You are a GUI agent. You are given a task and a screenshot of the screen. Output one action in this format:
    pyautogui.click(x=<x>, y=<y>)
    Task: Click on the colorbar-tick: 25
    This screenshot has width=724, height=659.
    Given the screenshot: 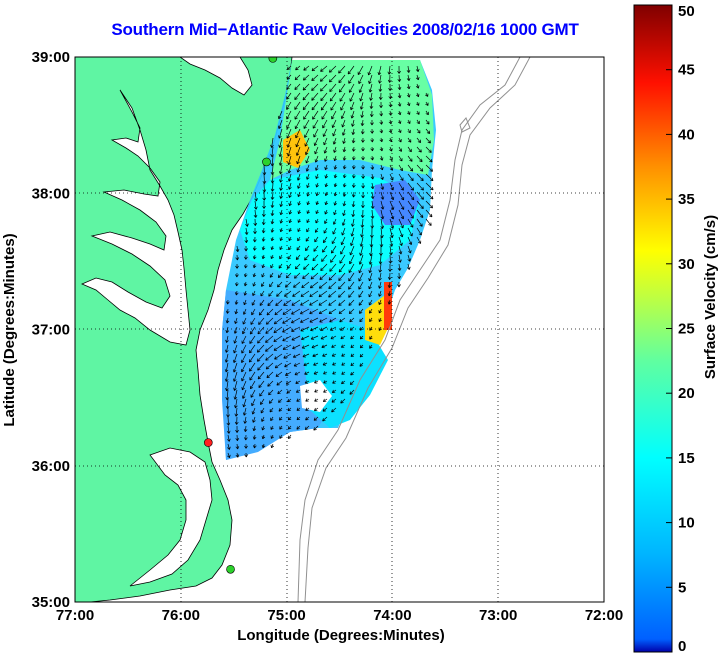 What is the action you would take?
    pyautogui.click(x=686, y=329)
    